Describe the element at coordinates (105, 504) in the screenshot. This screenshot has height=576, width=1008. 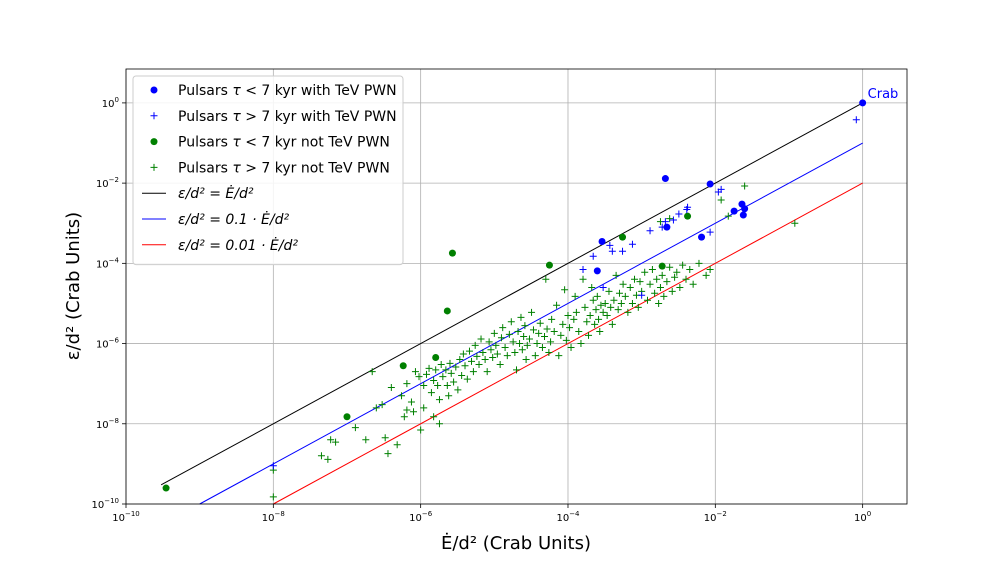
I see `y-tick-label: 10⁻¹⁰` at that location.